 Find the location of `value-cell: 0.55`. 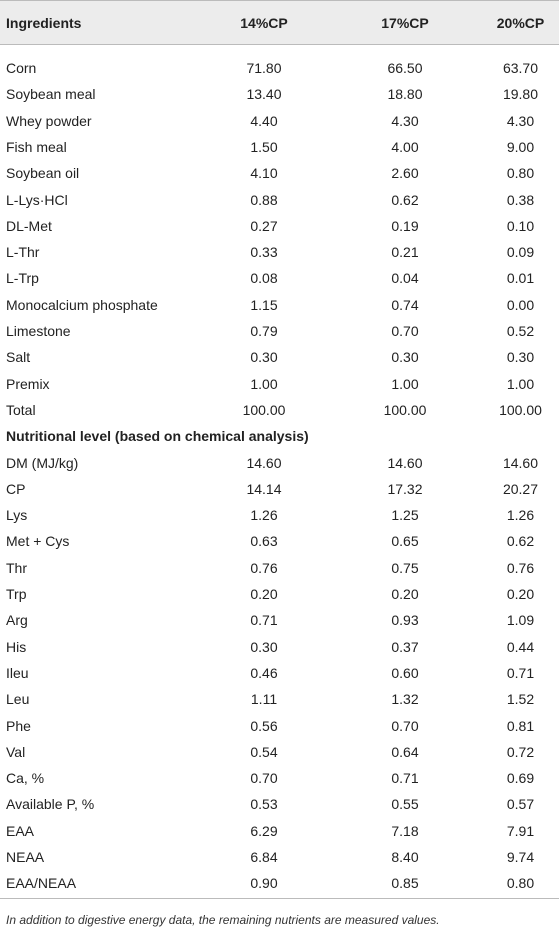

value-cell: 0.55 is located at coordinates (405, 804).